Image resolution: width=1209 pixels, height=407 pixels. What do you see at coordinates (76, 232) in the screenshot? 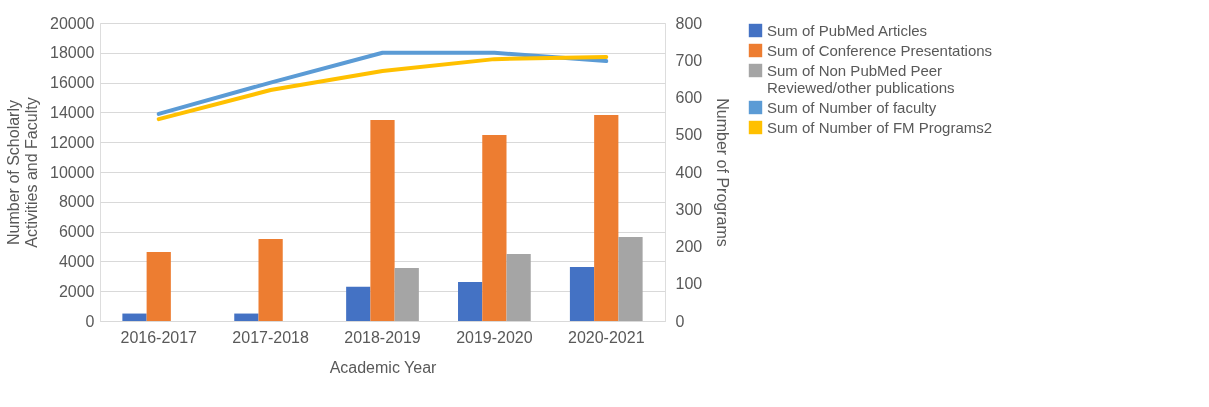
I see `y-tick-label: 6000` at bounding box center [76, 232].